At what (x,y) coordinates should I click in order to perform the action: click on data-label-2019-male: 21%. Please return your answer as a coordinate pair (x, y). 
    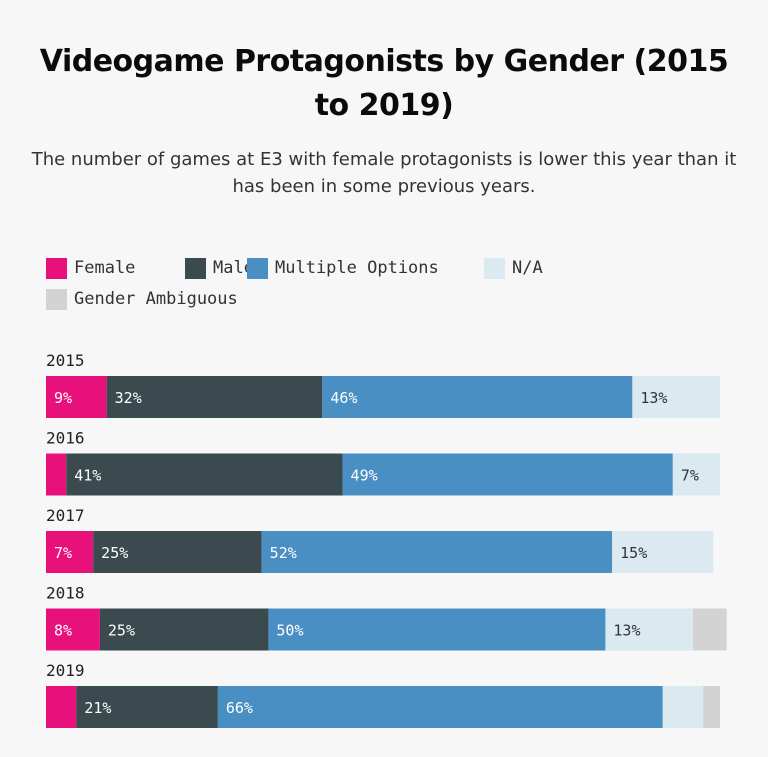
    Looking at the image, I should click on (97, 708).